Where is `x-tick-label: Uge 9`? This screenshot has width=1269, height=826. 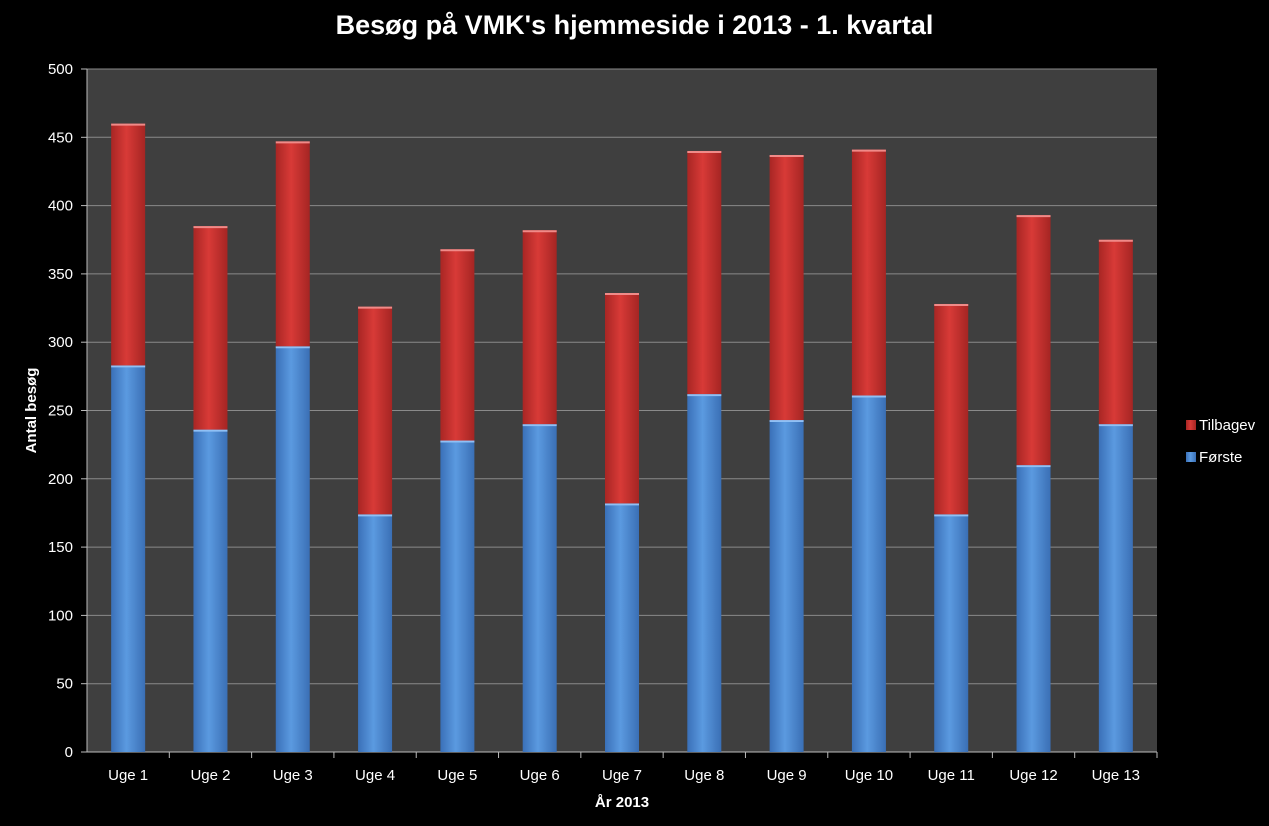 x-tick-label: Uge 9 is located at coordinates (787, 775).